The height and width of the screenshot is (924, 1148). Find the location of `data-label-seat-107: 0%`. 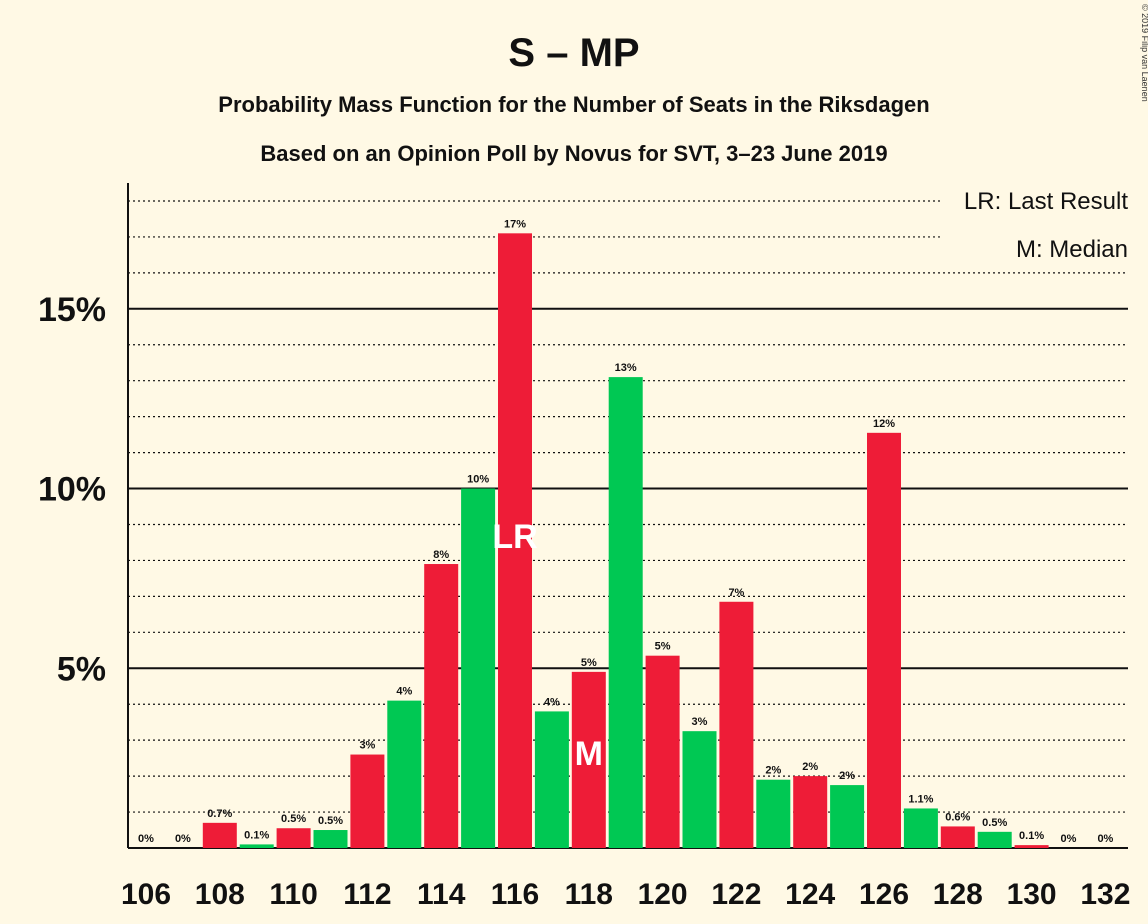

data-label-seat-107: 0% is located at coordinates (183, 839).